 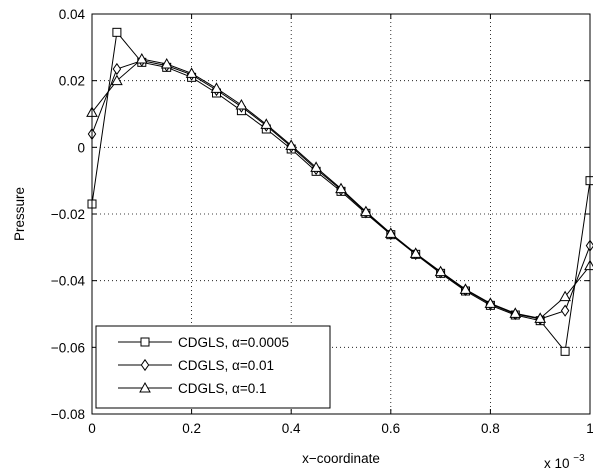 What do you see at coordinates (145, 387) in the screenshot?
I see `legend-marker-triangle` at bounding box center [145, 387].